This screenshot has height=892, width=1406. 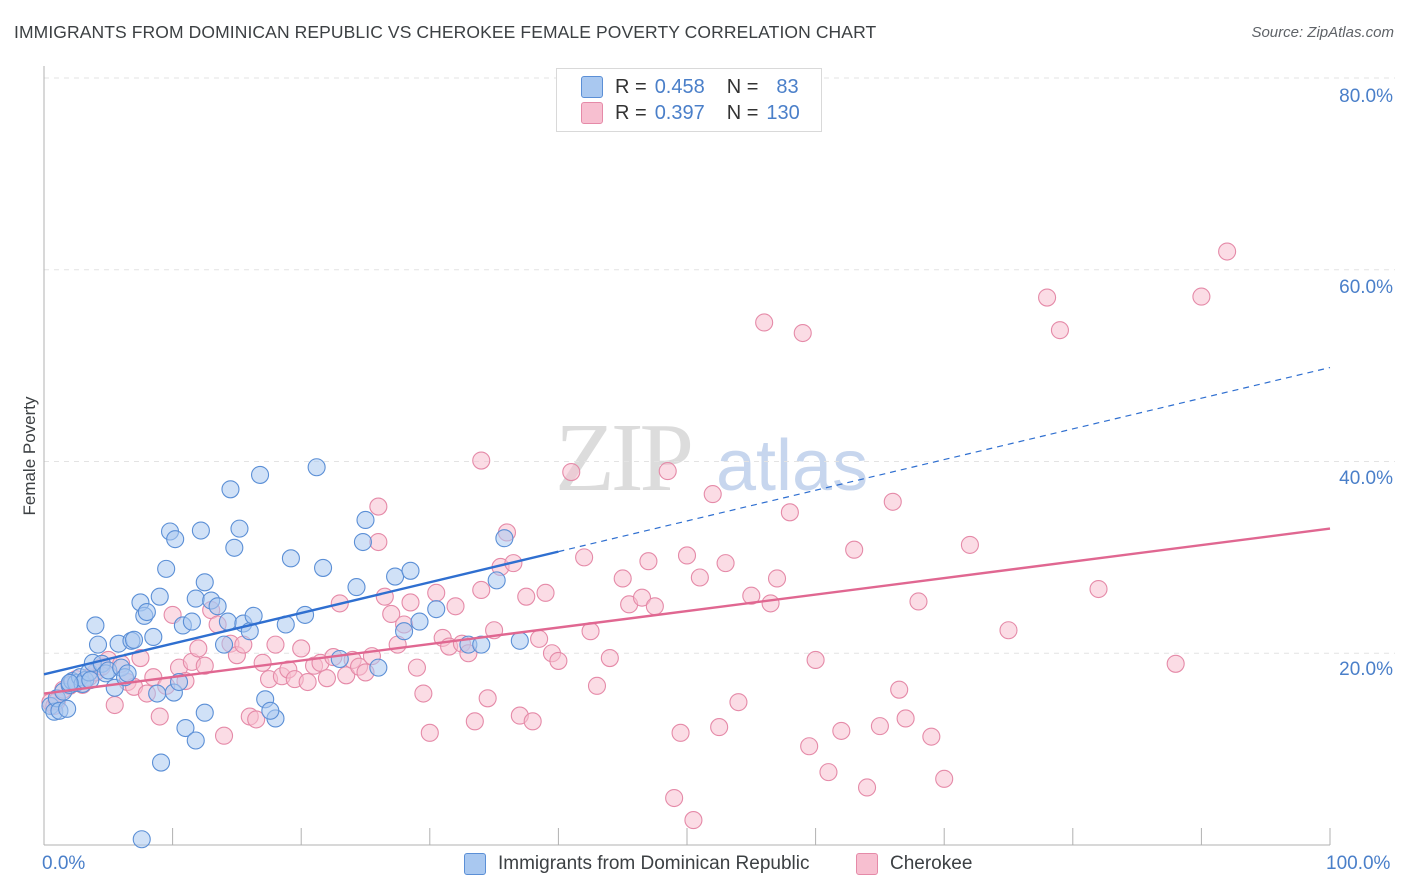 What do you see at coordinates (1366, 96) in the screenshot?
I see `y-tick-label: 80.0%` at bounding box center [1366, 96].